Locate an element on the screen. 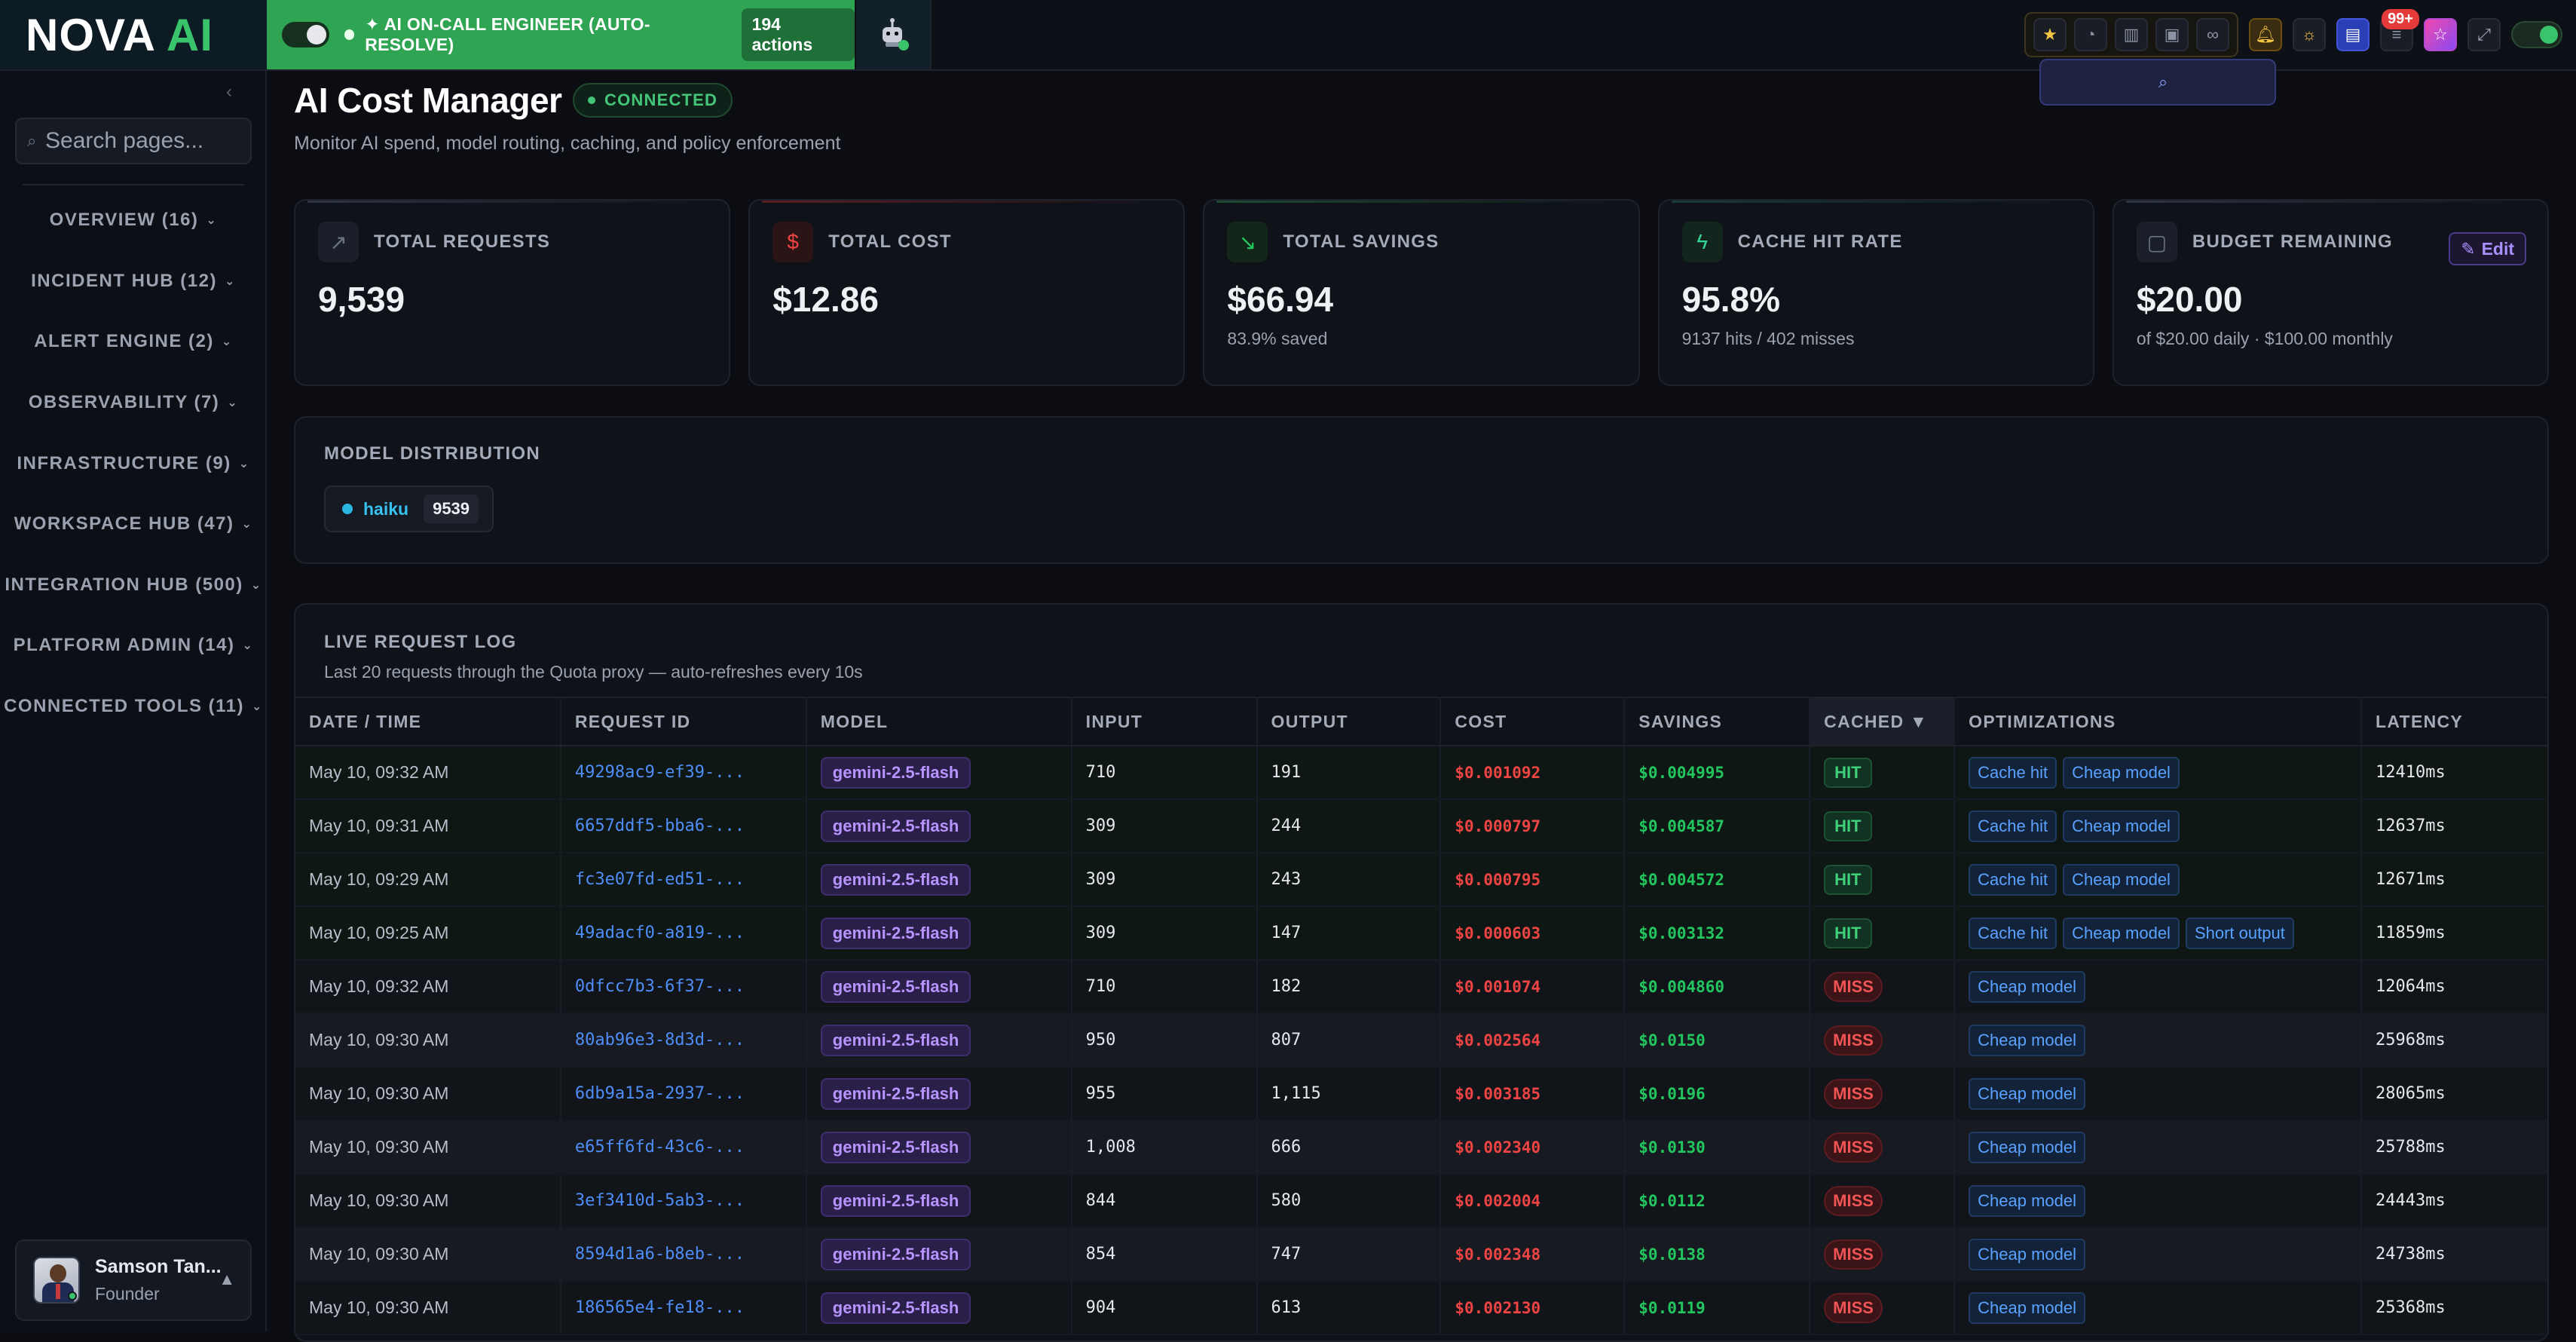 Image resolution: width=2576 pixels, height=1342 pixels. column-header-latency: LATENCY is located at coordinates (2454, 721).